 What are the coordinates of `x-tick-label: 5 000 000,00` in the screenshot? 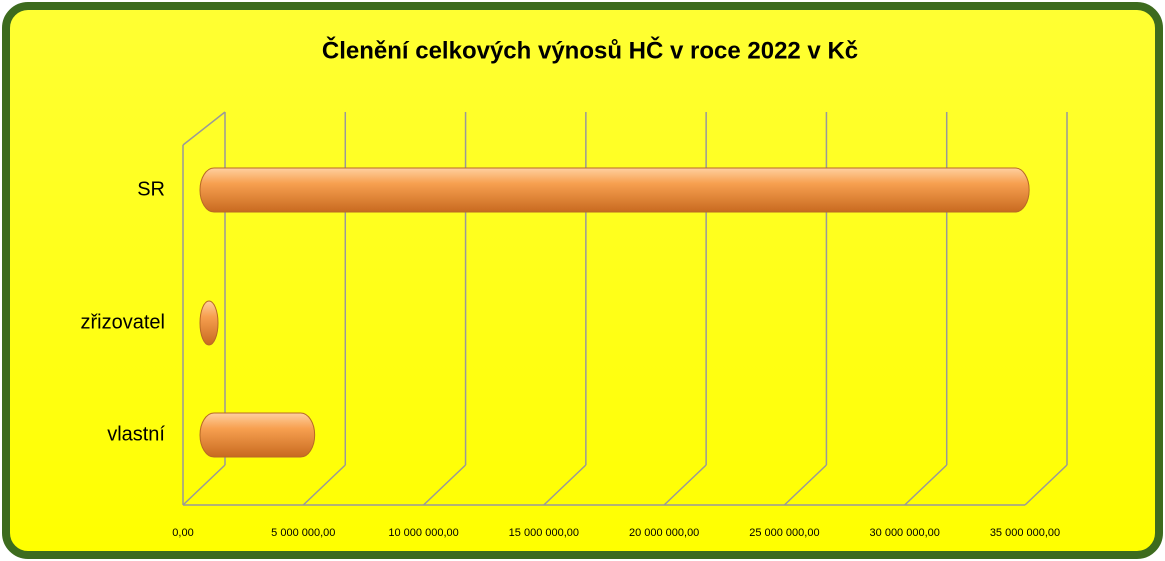 It's located at (303, 533).